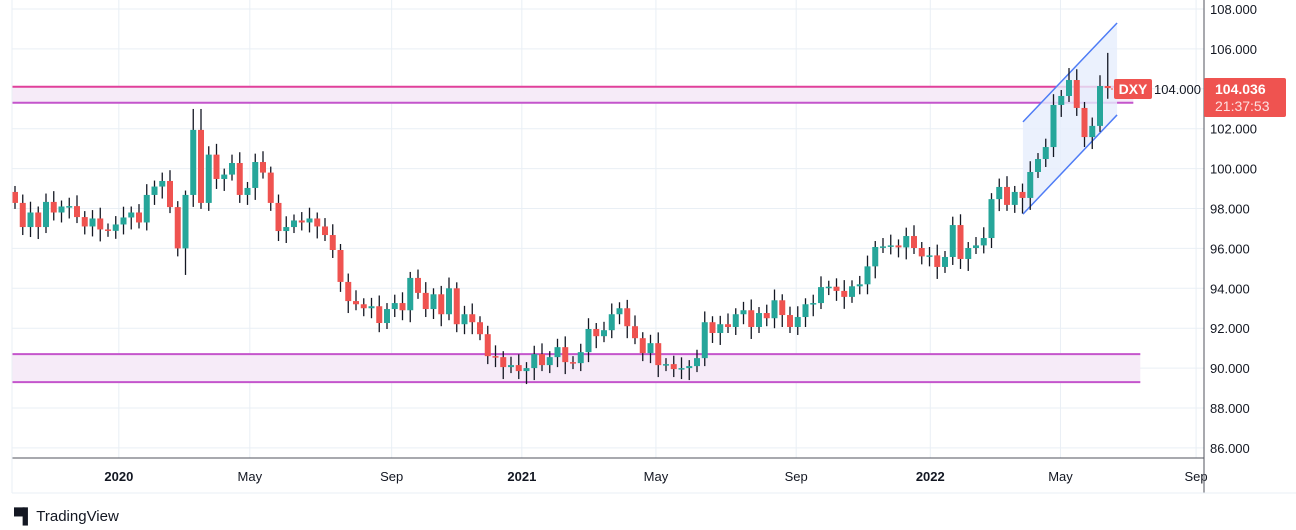 This screenshot has height=530, width=1296. Describe the element at coordinates (1230, 328) in the screenshot. I see `y-tick-label: 92.000` at that location.